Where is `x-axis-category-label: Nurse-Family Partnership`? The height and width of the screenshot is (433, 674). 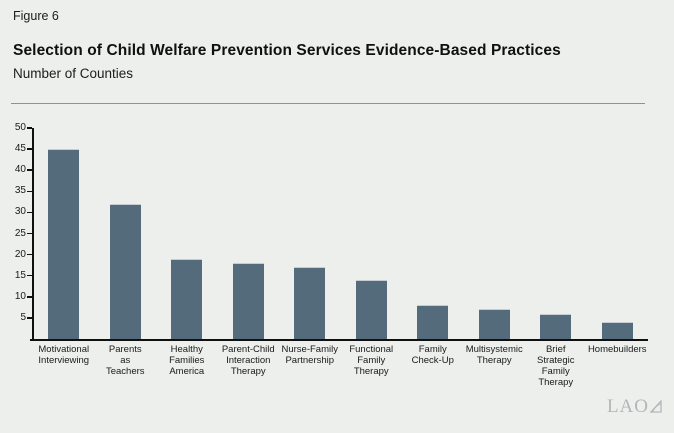 x-axis-category-label: Nurse-Family Partnership is located at coordinates (309, 355).